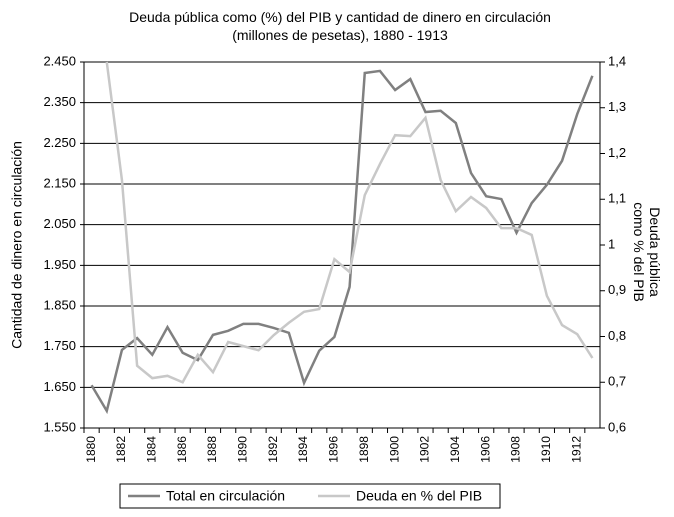 This screenshot has width=674, height=517. I want to click on y-tick-label: 2.450, so click(59, 60).